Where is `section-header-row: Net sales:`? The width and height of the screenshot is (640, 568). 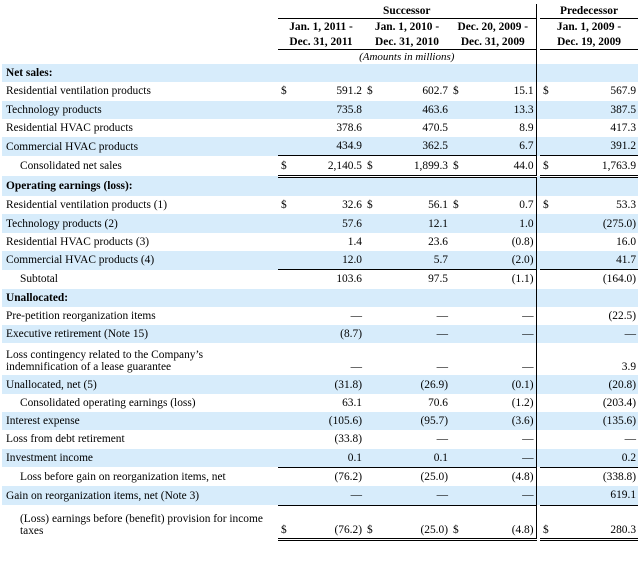
section-header-row: Net sales: is located at coordinates (320, 73).